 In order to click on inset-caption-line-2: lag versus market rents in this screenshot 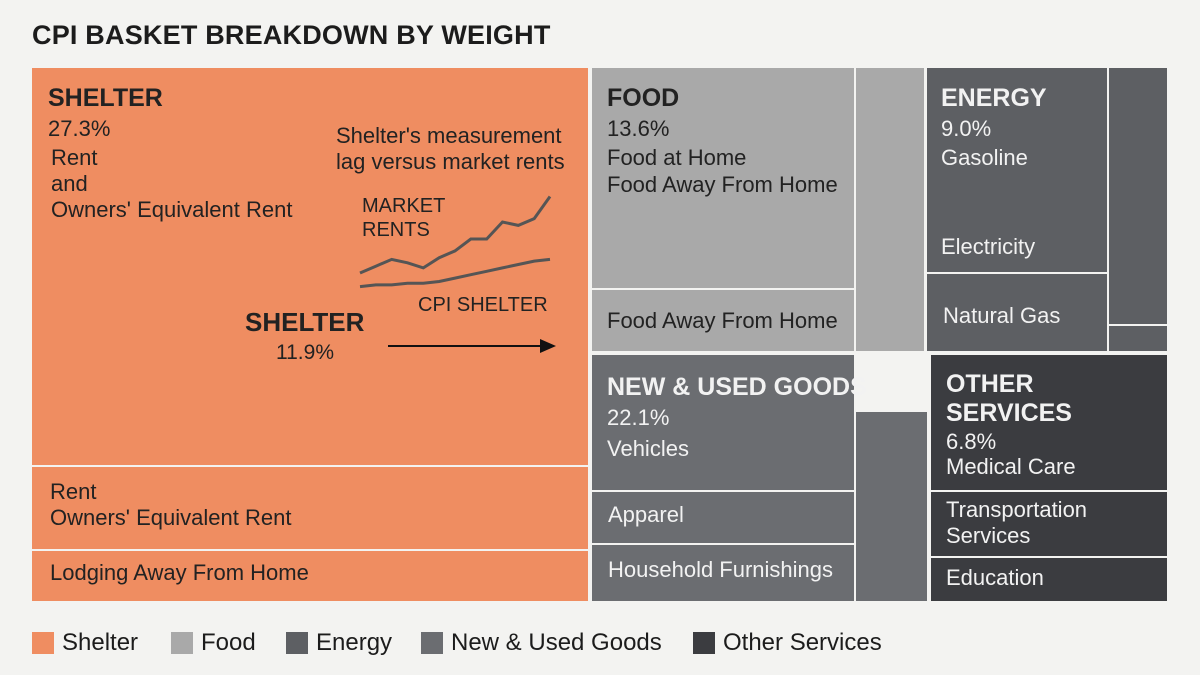, I will do `click(450, 161)`.